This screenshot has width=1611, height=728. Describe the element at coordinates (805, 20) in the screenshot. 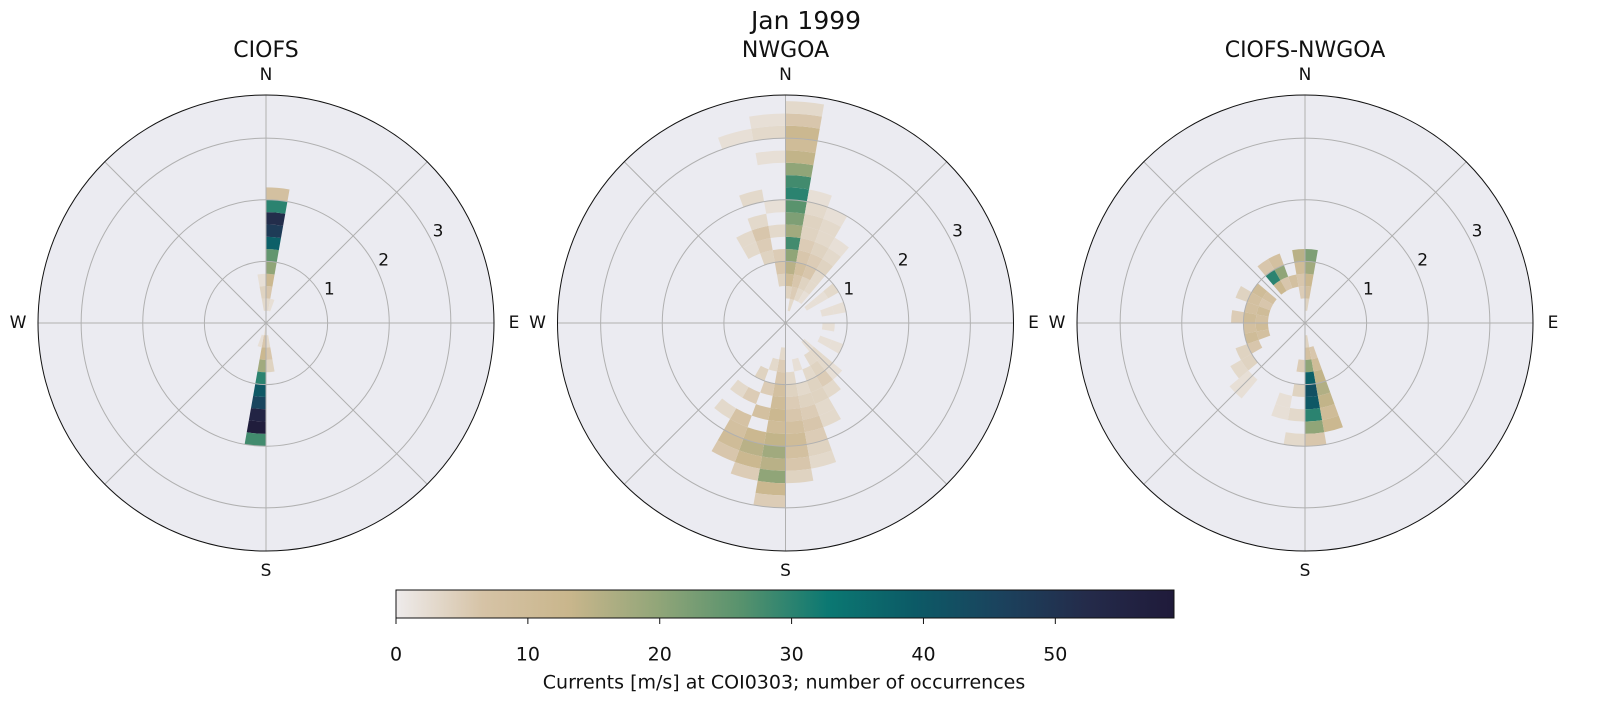

I see `figure-title: Jan 1999` at that location.